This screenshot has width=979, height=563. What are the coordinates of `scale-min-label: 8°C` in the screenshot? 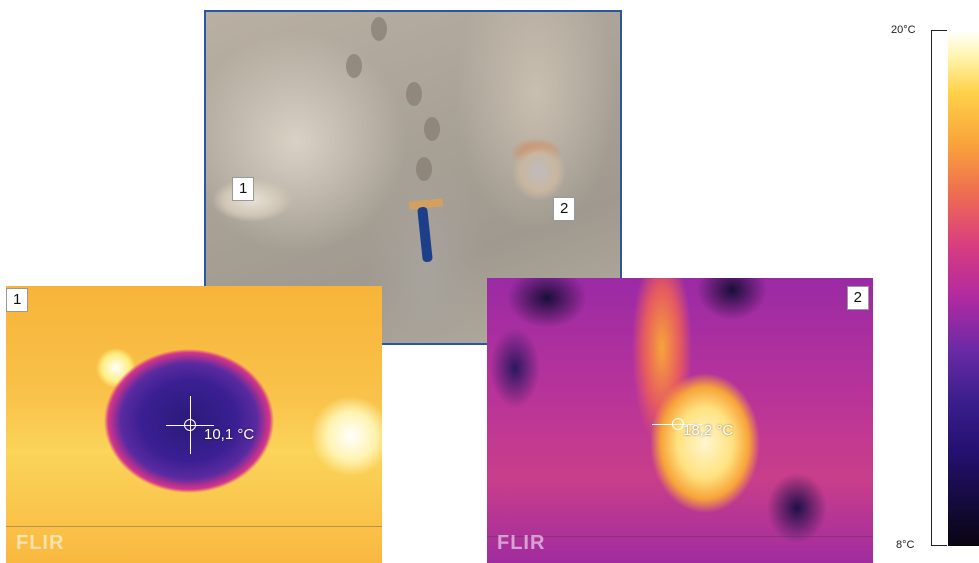 It's located at (905, 545).